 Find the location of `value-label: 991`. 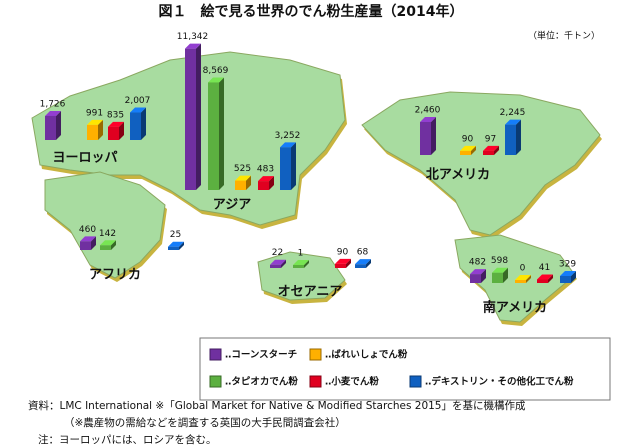

value-label: 991 is located at coordinates (94, 113).